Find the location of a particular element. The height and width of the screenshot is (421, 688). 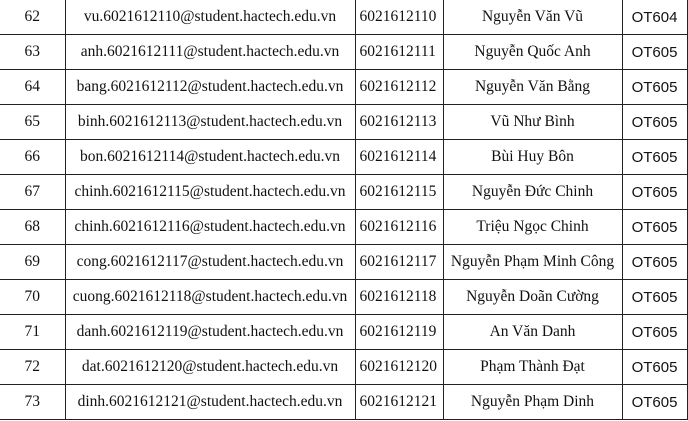

class-cell: OT604 is located at coordinates (655, 17).